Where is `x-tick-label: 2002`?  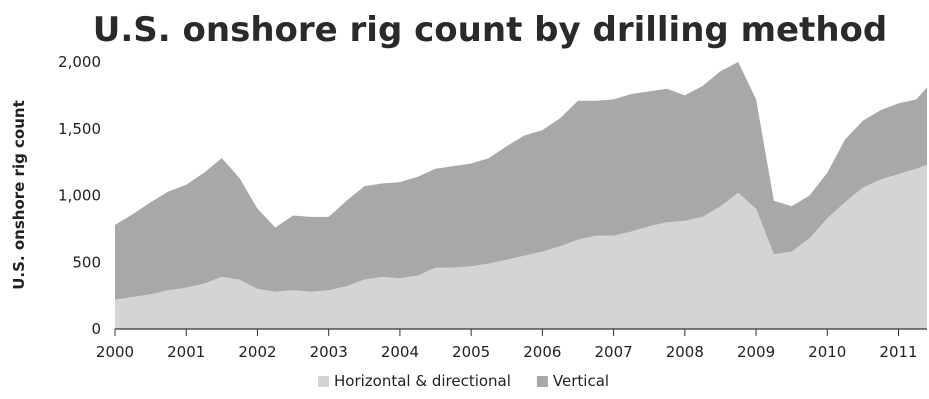 x-tick-label: 2002 is located at coordinates (257, 352).